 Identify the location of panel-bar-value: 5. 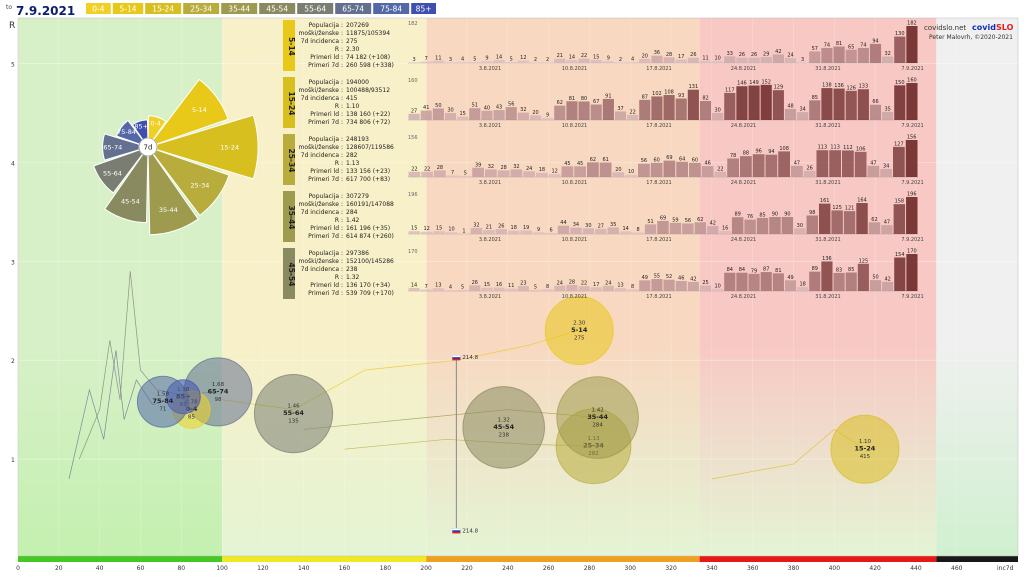
(465, 173).